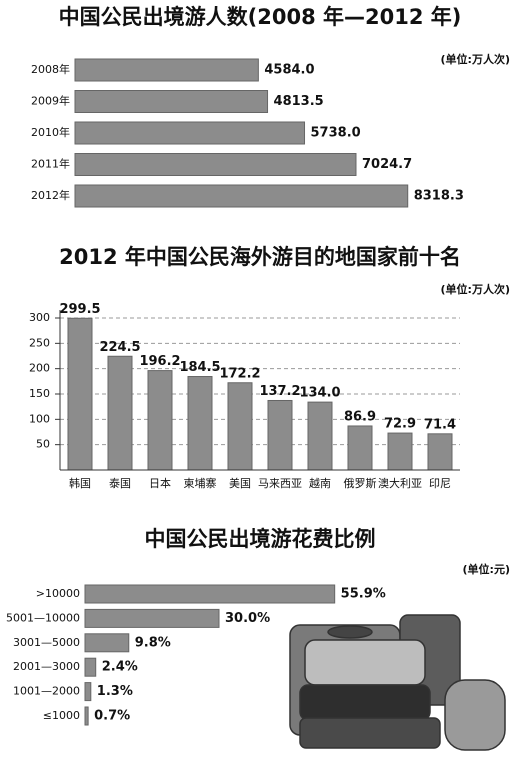 The height and width of the screenshot is (763, 520). What do you see at coordinates (50, 164) in the screenshot?
I see `y-tick-label: 2011年` at bounding box center [50, 164].